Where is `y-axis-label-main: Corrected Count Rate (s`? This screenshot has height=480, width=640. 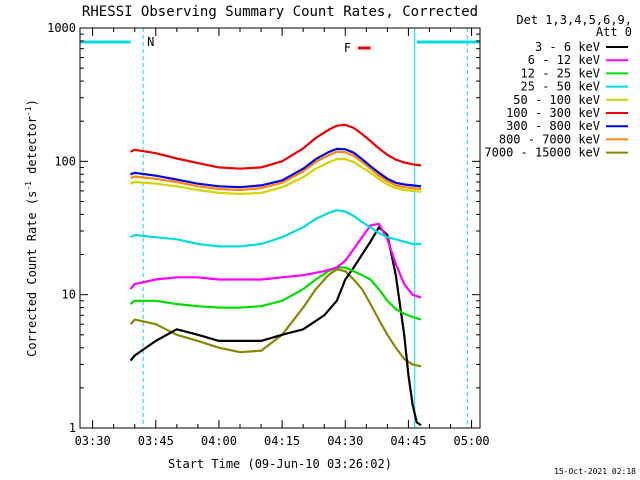
y-axis-label-main: Corrected Count Rate (s is located at coordinates (32, 274).